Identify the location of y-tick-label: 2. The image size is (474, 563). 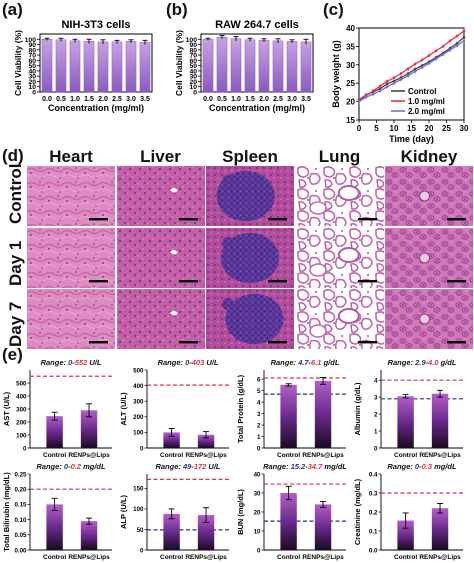
(376, 414).